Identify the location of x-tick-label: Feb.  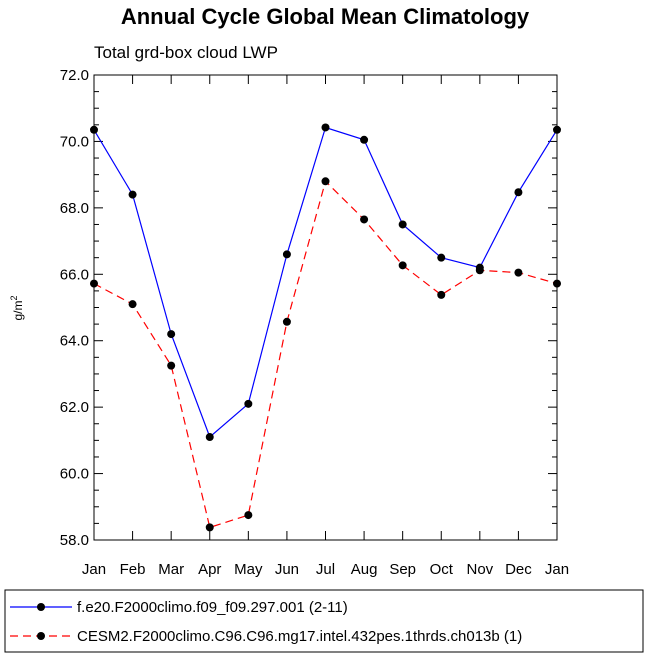
(133, 569).